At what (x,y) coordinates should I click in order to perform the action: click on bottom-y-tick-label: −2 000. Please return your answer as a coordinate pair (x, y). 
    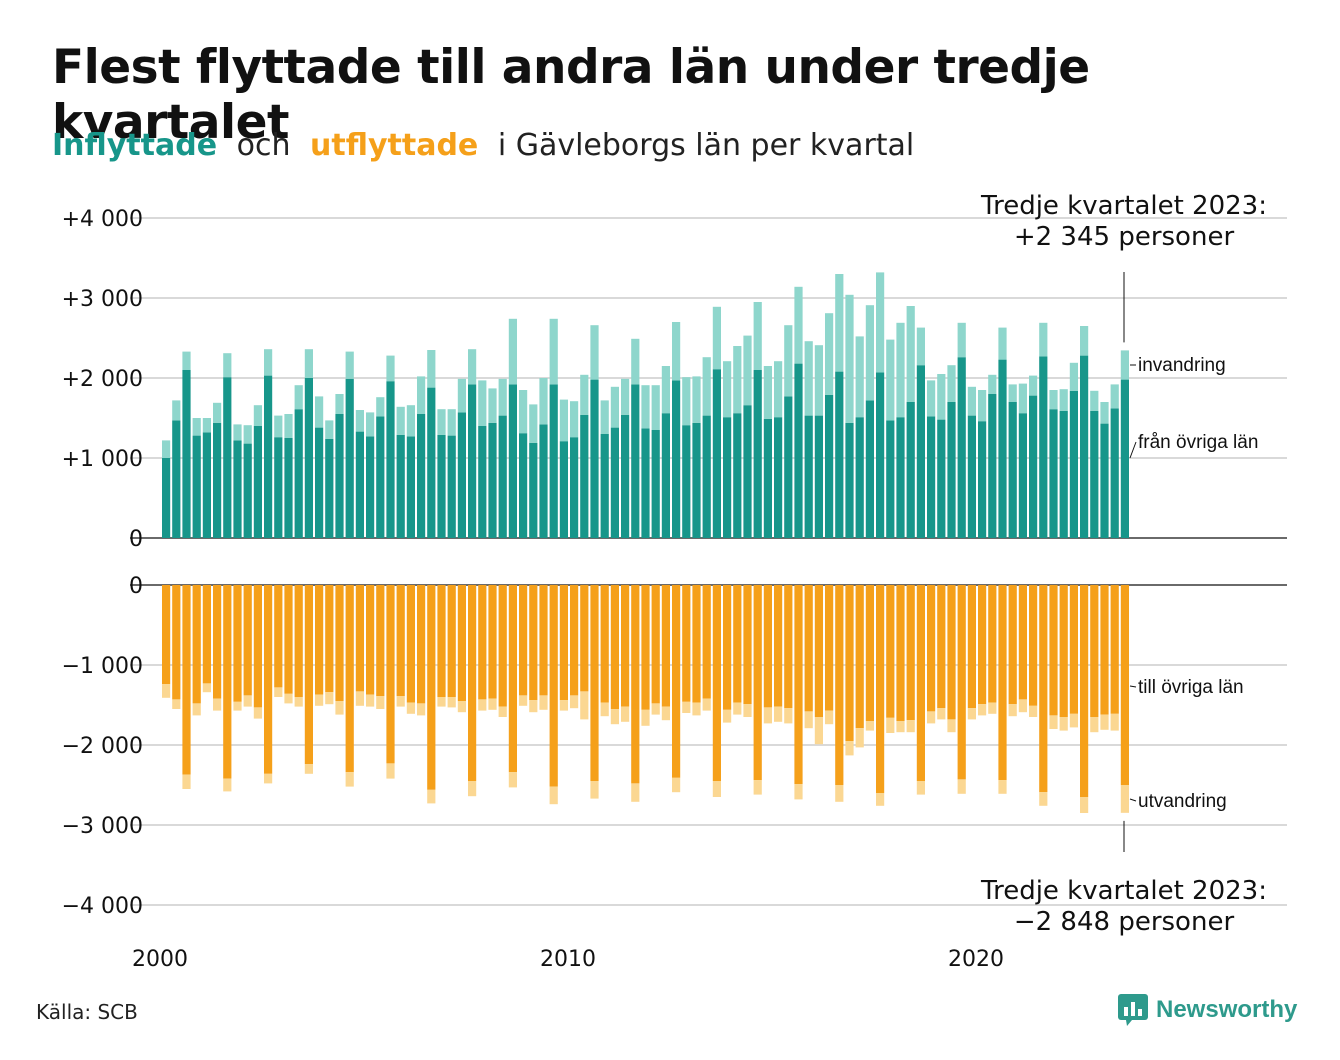
    Looking at the image, I should click on (102, 746).